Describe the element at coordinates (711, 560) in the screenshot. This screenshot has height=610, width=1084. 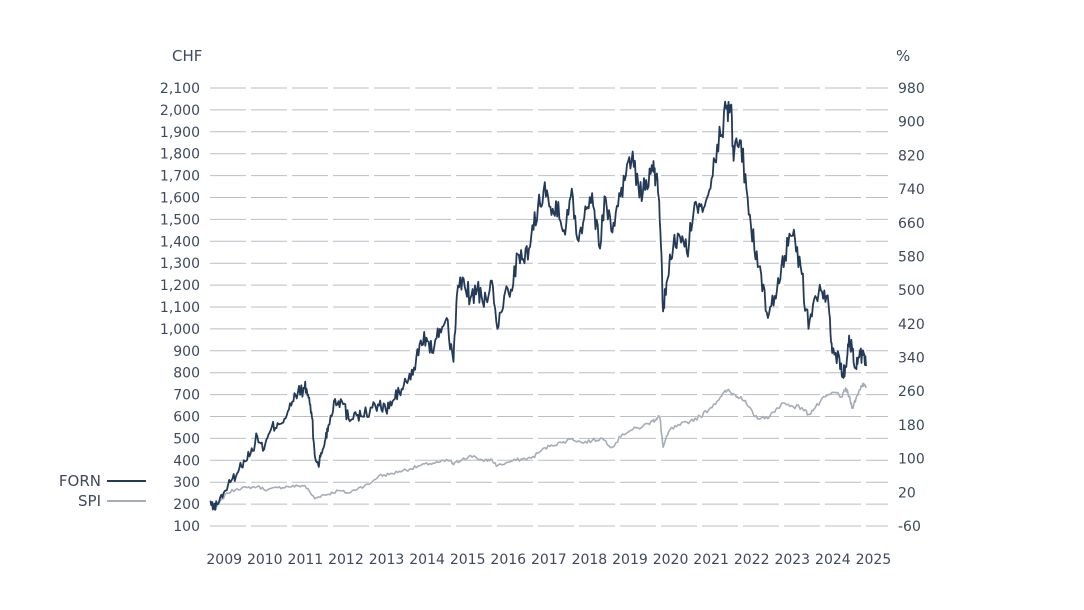
I see `x-tick-label: 2021` at that location.